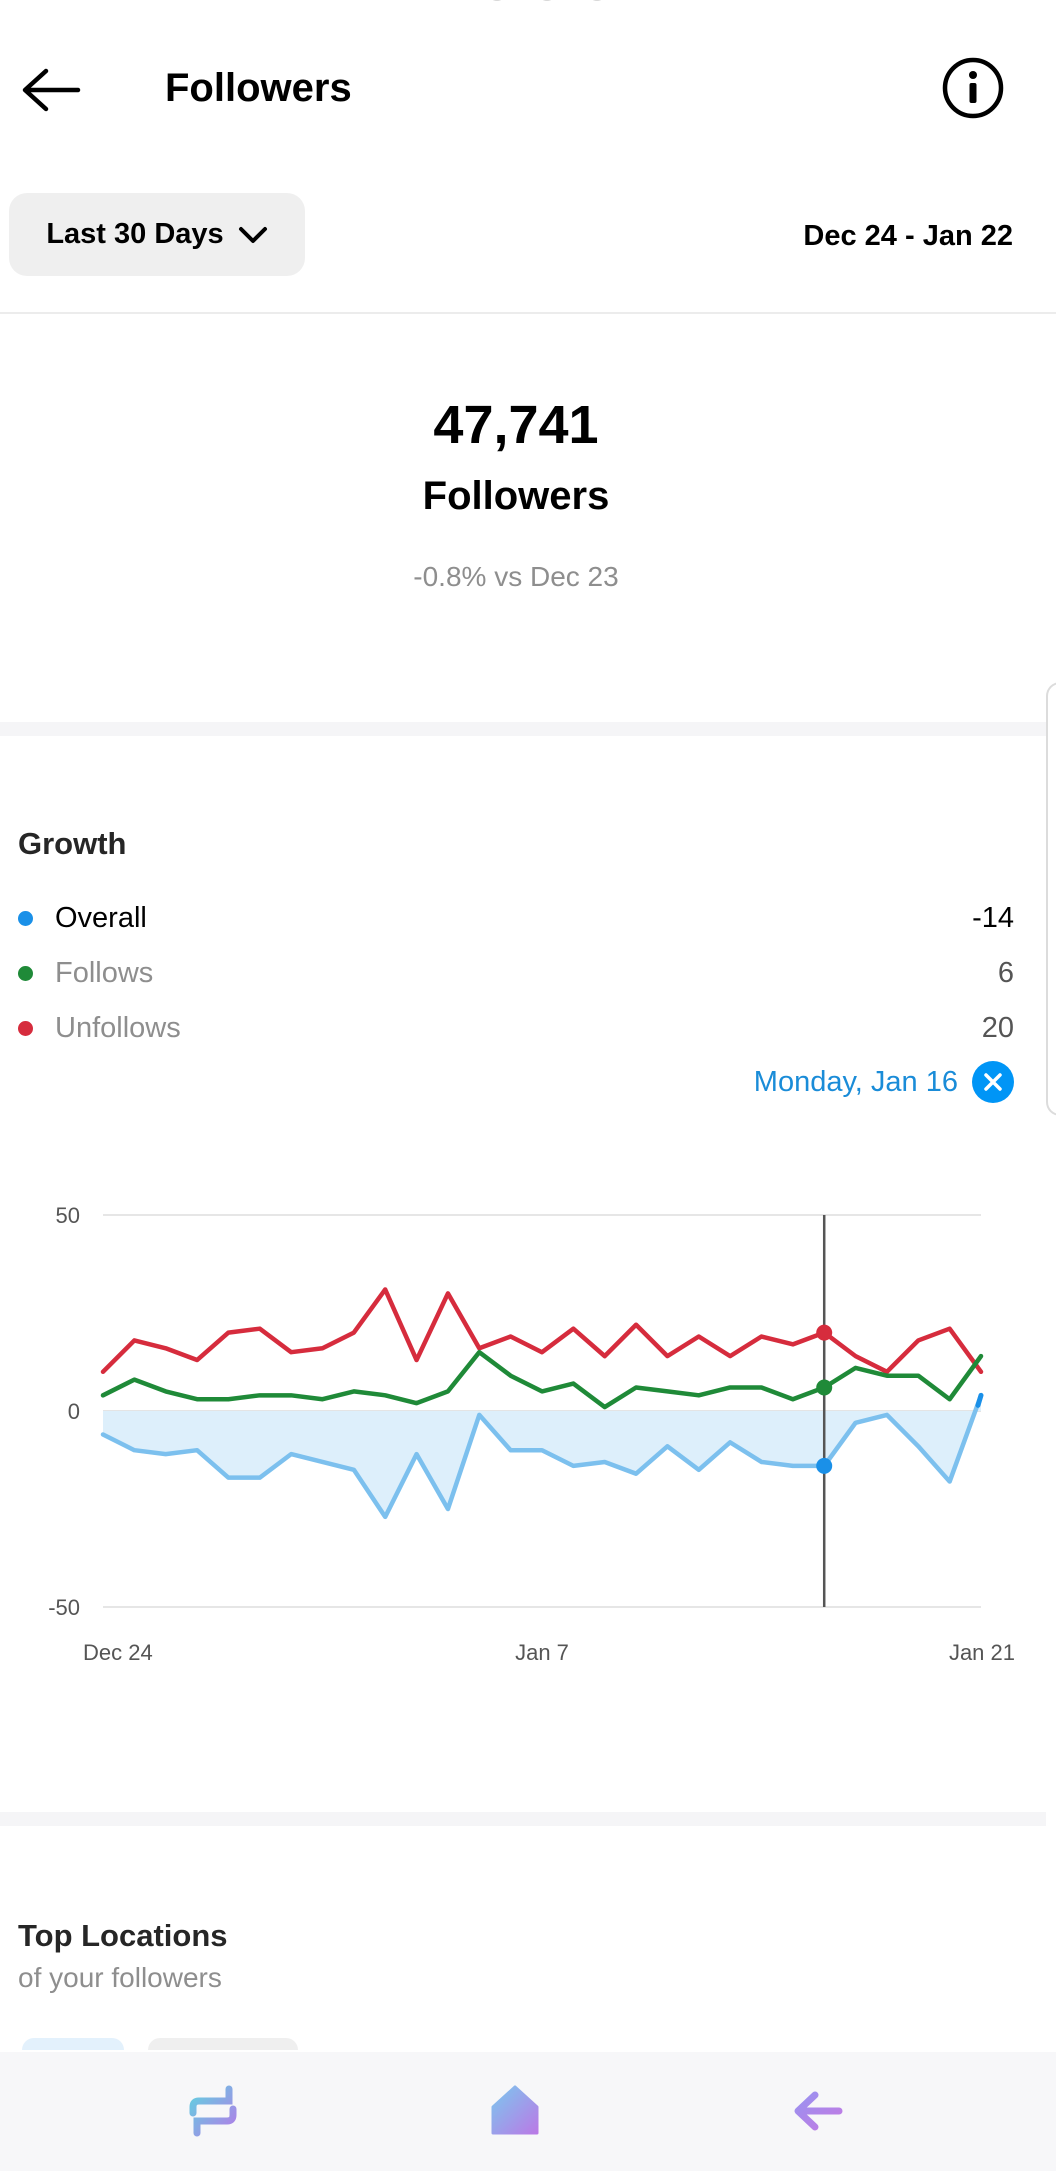  I want to click on follows-line, so click(542, 1379).